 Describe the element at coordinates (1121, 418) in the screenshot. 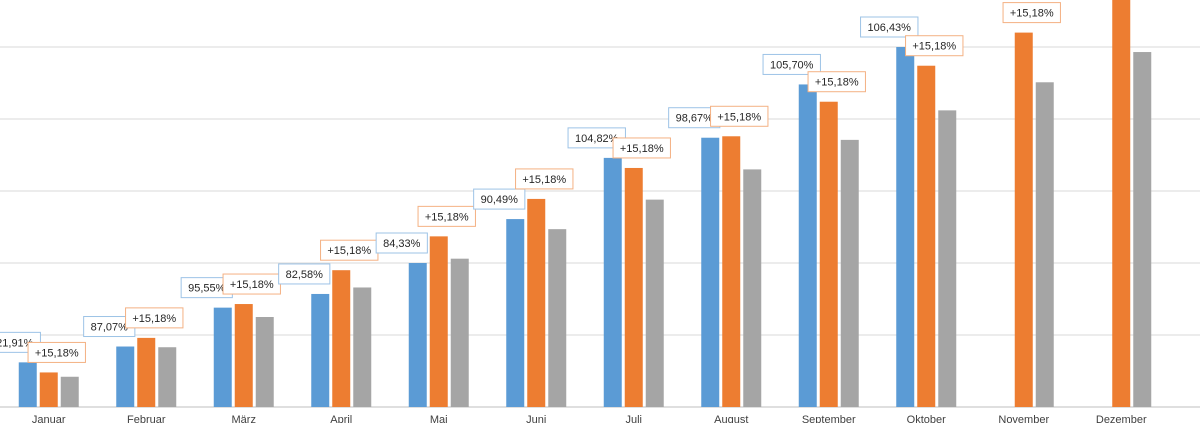

I see `x-tick-label: Dezember` at that location.